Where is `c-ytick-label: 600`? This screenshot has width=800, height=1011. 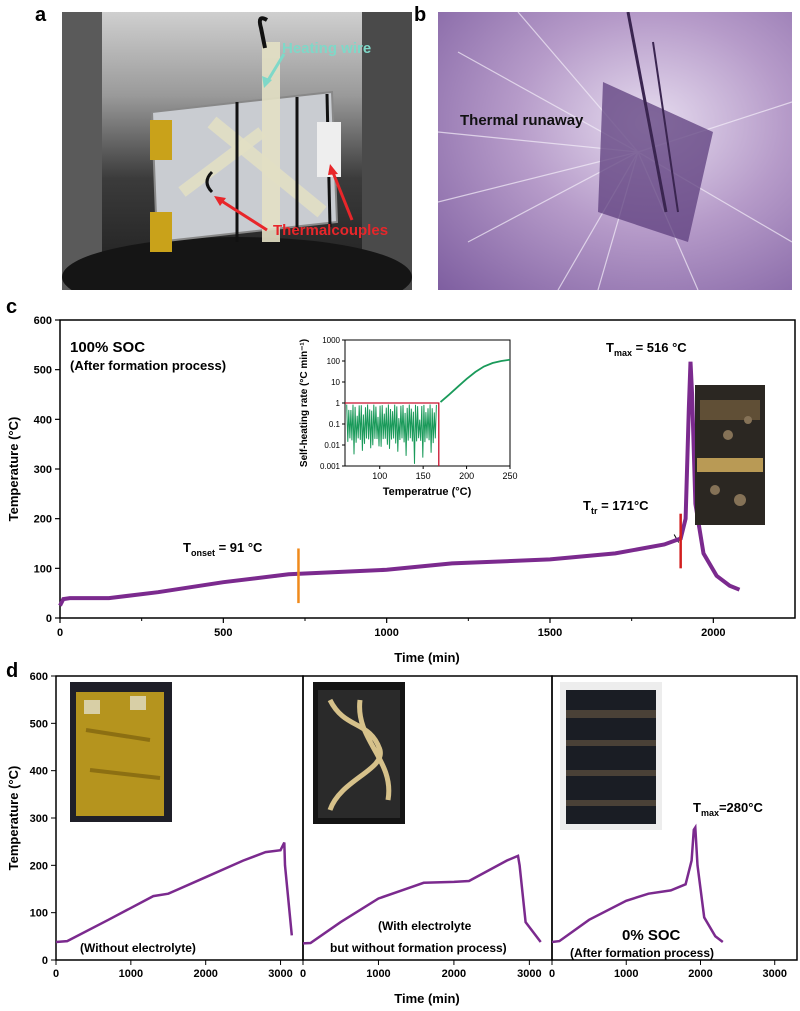 c-ytick-label: 600 is located at coordinates (43, 321).